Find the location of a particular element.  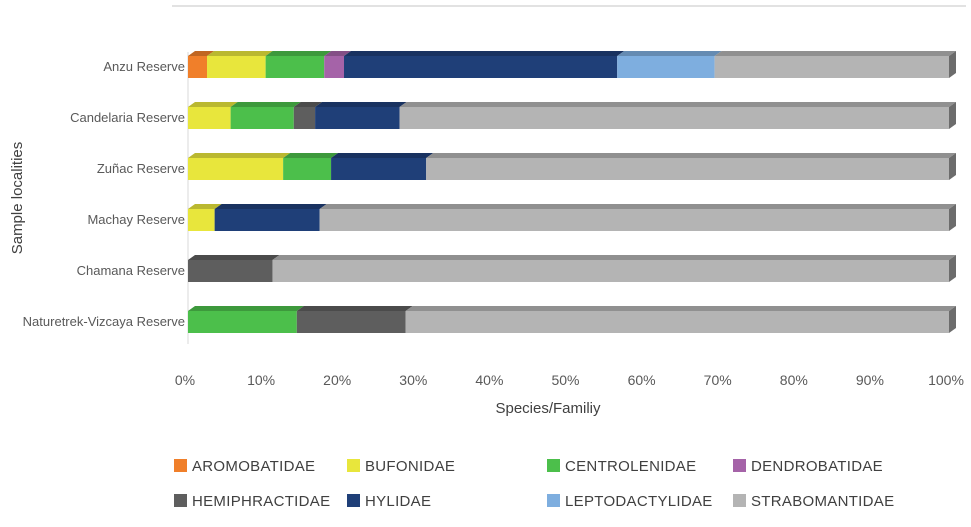

x-tick-label: 80% is located at coordinates (794, 380).